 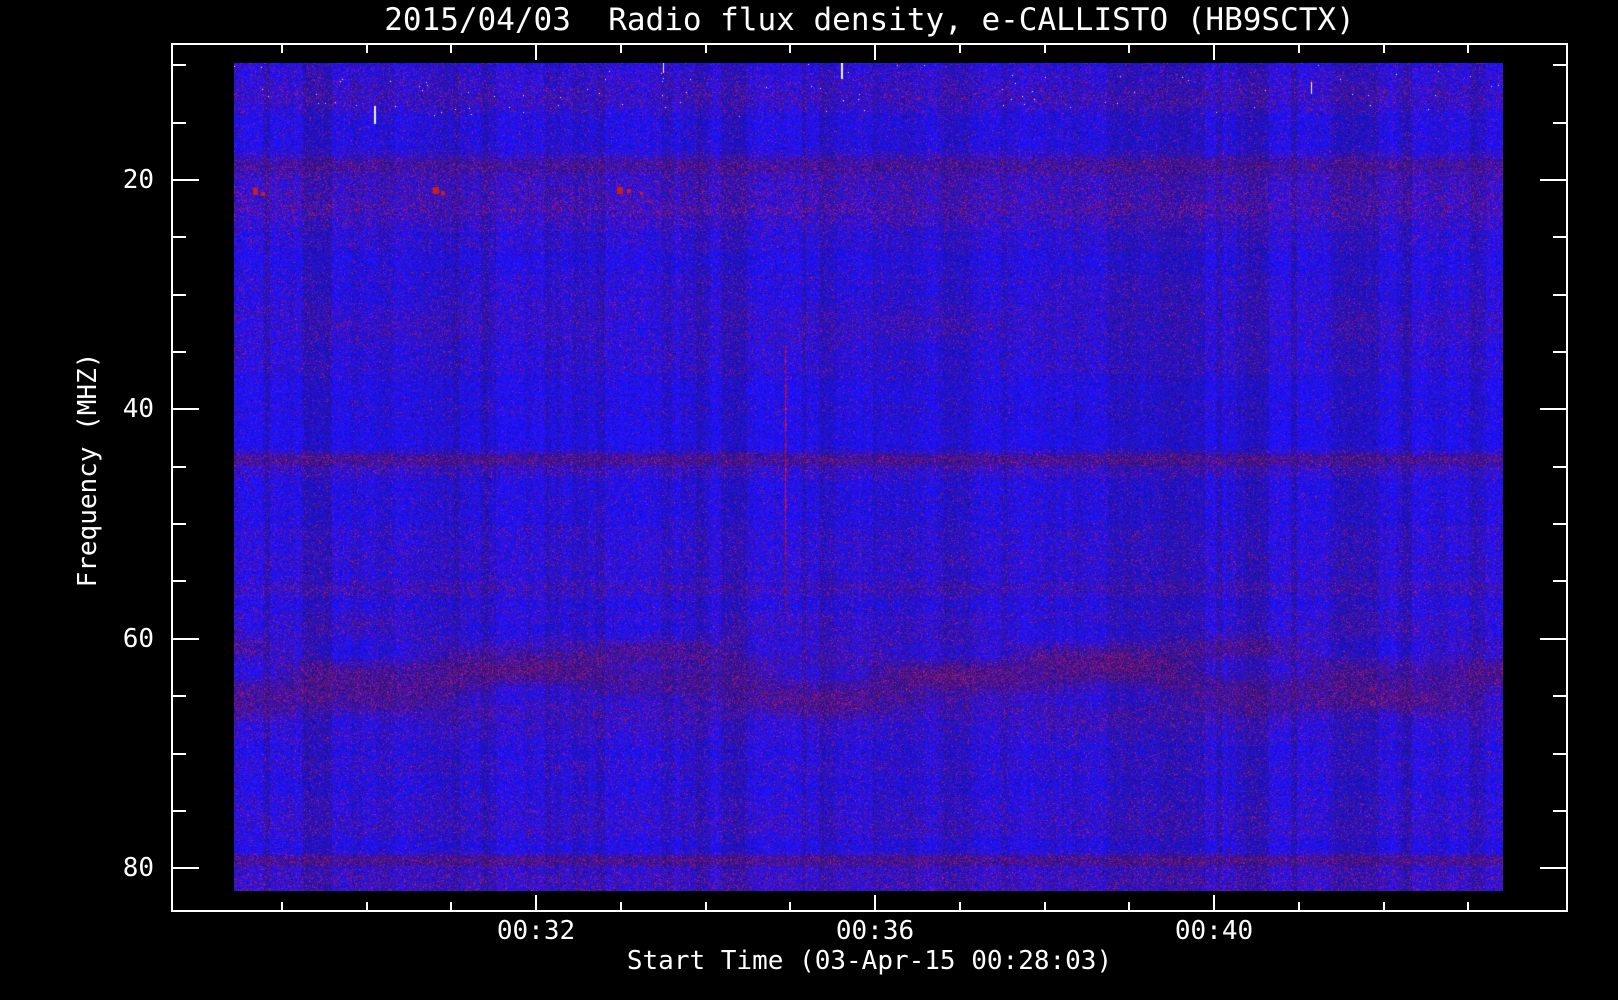 I want to click on y-tick-label: 20, so click(x=138, y=180).